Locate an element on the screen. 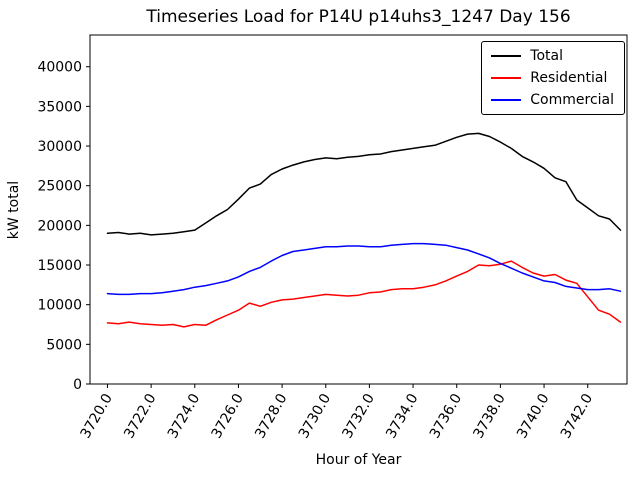 The width and height of the screenshot is (640, 480). x-tick-label: 3742.0 is located at coordinates (577, 416).